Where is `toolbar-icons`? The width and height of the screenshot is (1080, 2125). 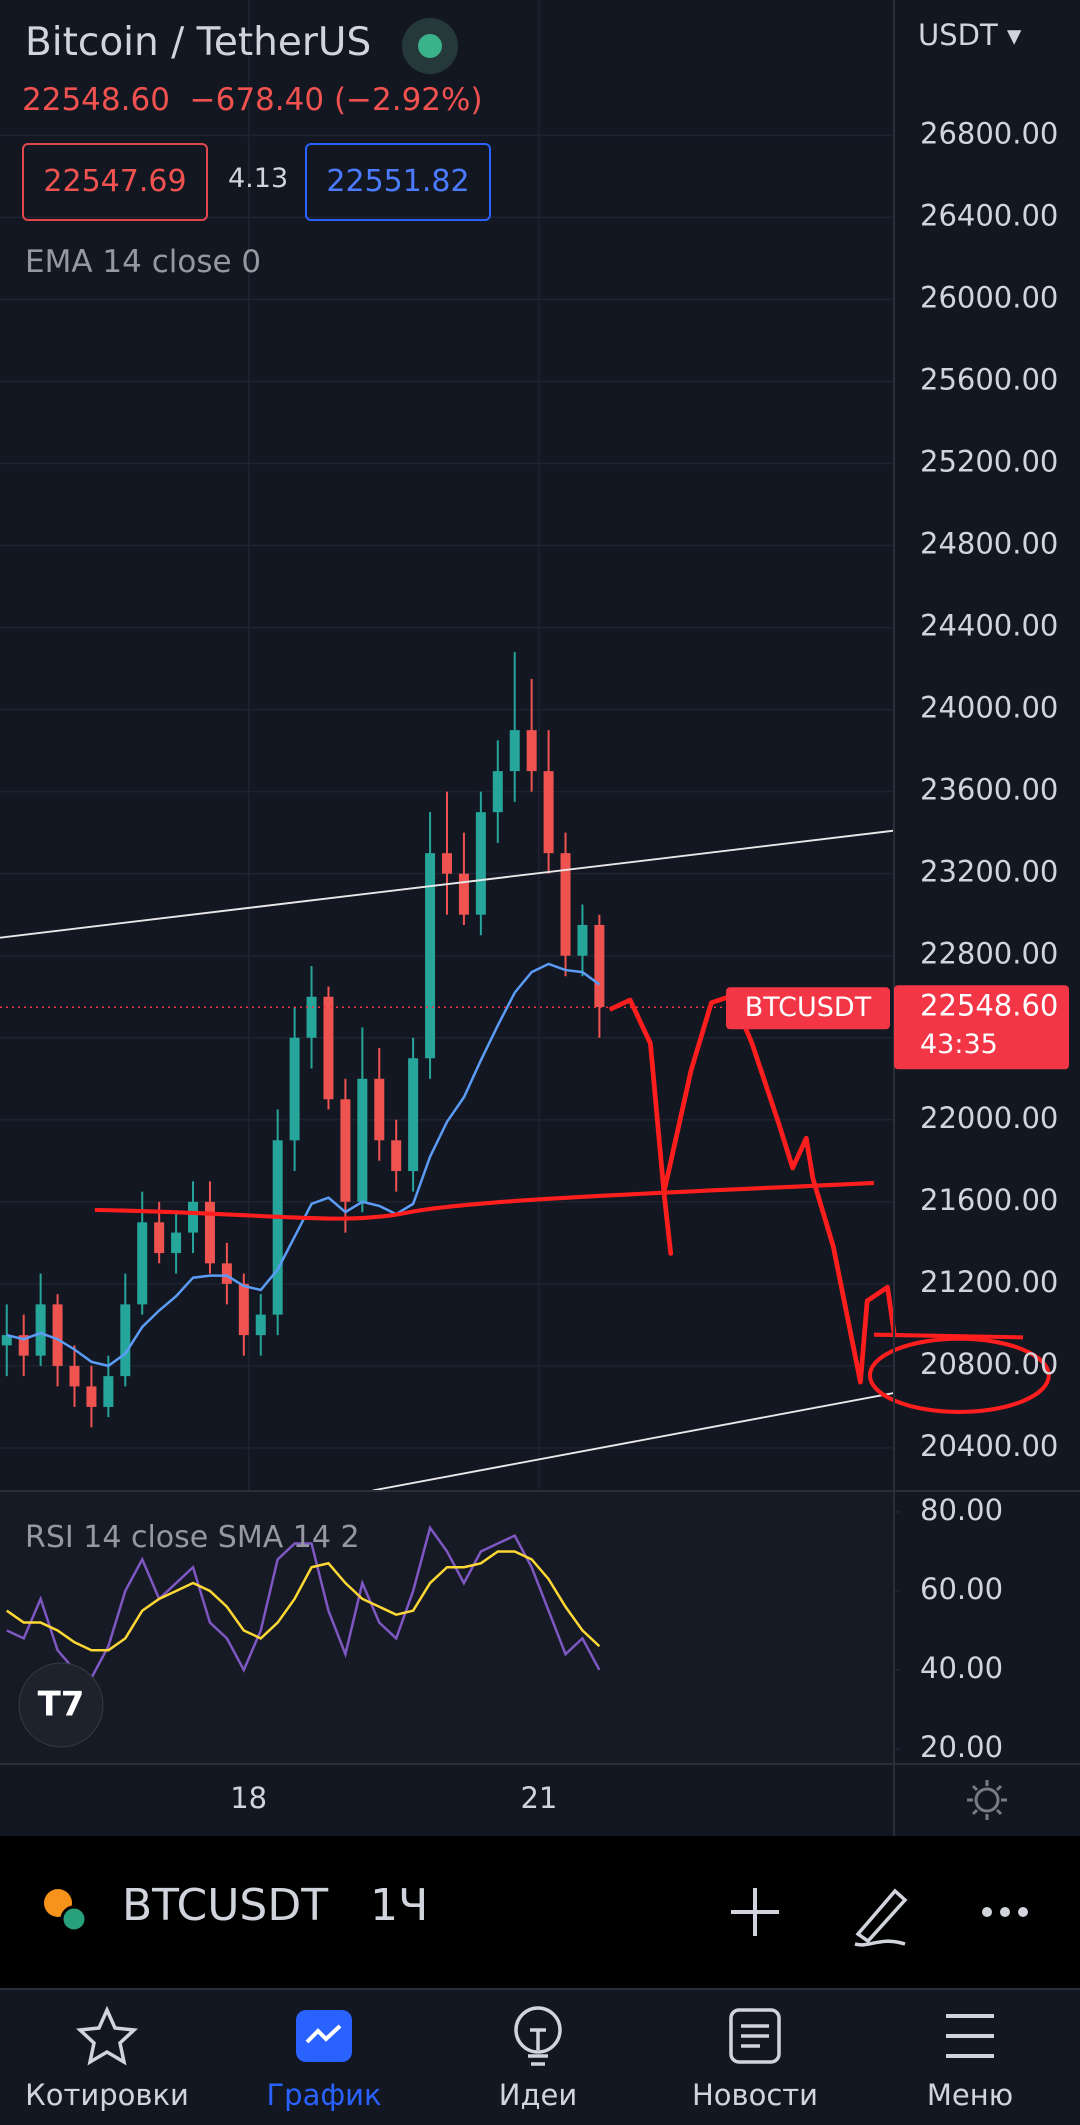 toolbar-icons is located at coordinates (879, 1917).